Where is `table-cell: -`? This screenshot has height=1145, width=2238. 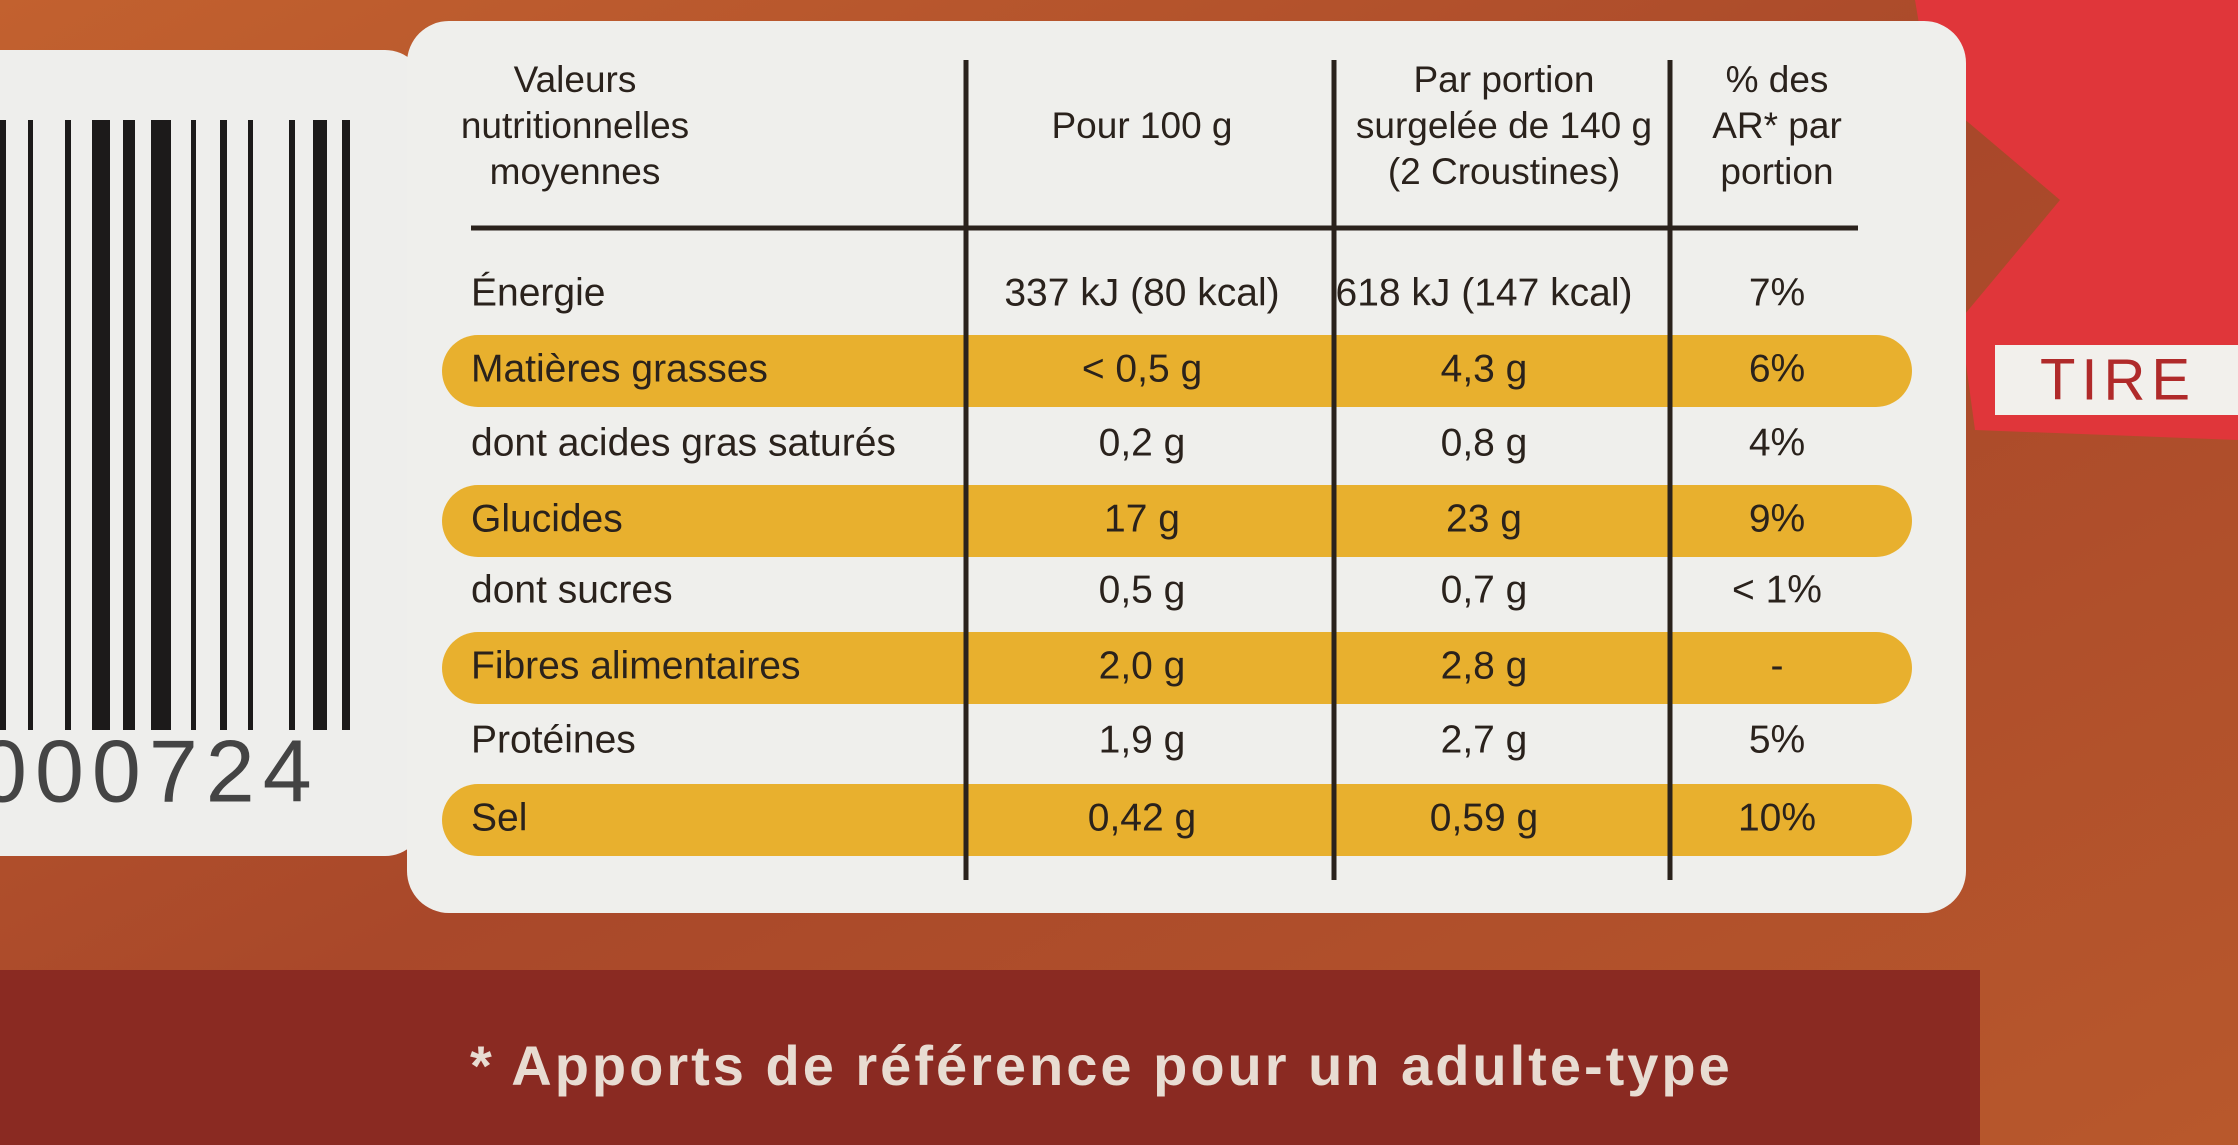
table-cell: - is located at coordinates (1777, 665).